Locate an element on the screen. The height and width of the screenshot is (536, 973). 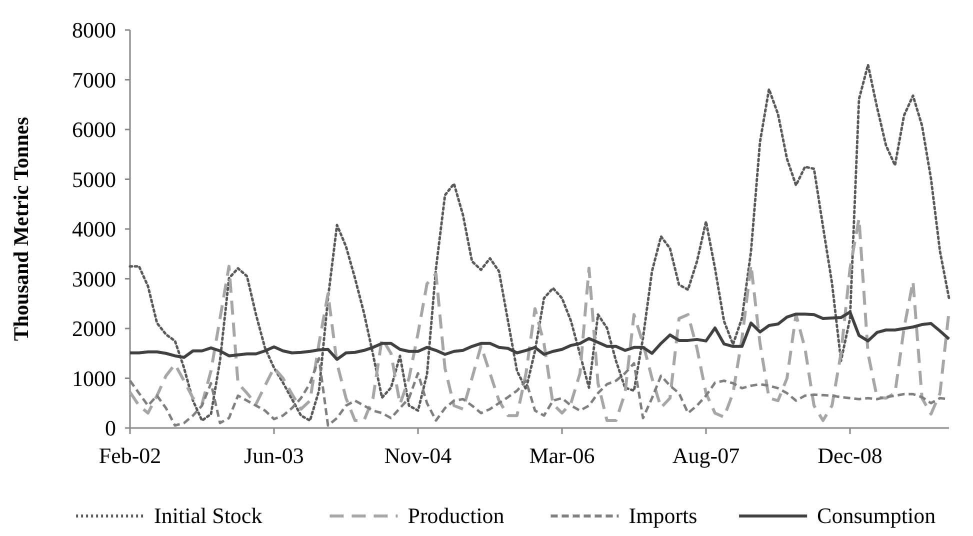
legend-label: Production is located at coordinates (456, 515).